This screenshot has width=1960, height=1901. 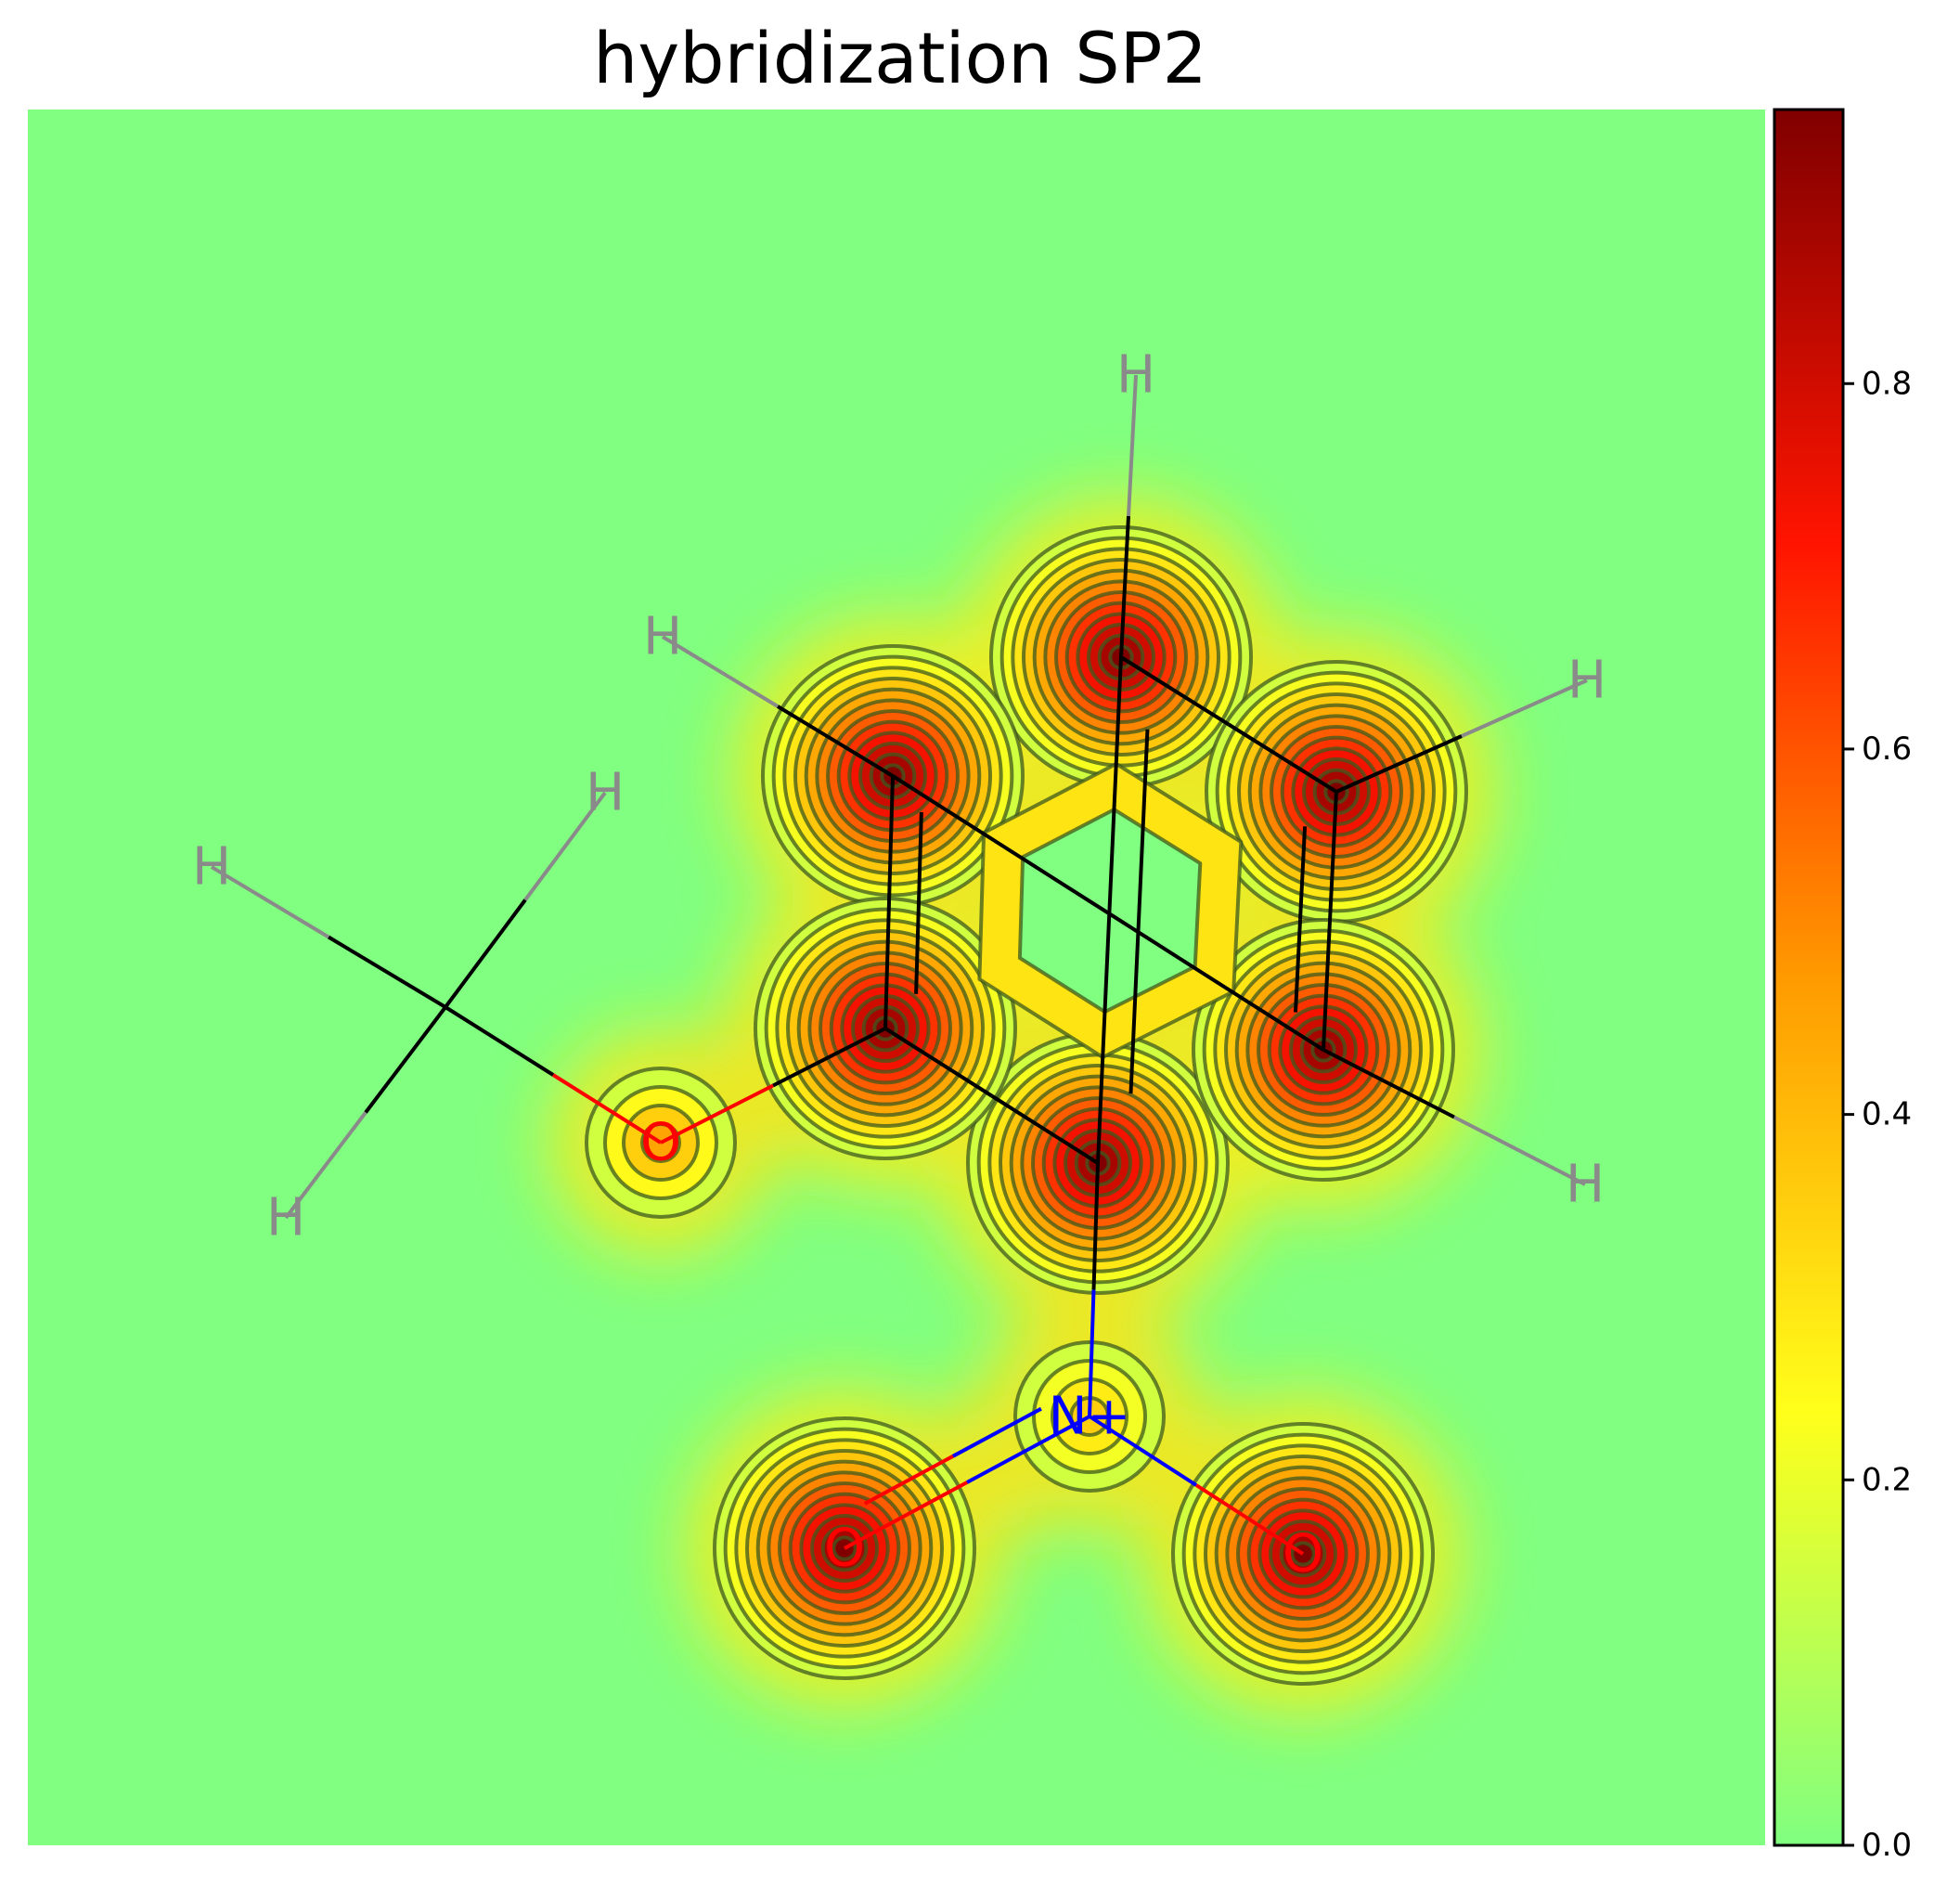 What do you see at coordinates (1887, 1479) in the screenshot?
I see `colorbar-tick-label: 0.2` at bounding box center [1887, 1479].